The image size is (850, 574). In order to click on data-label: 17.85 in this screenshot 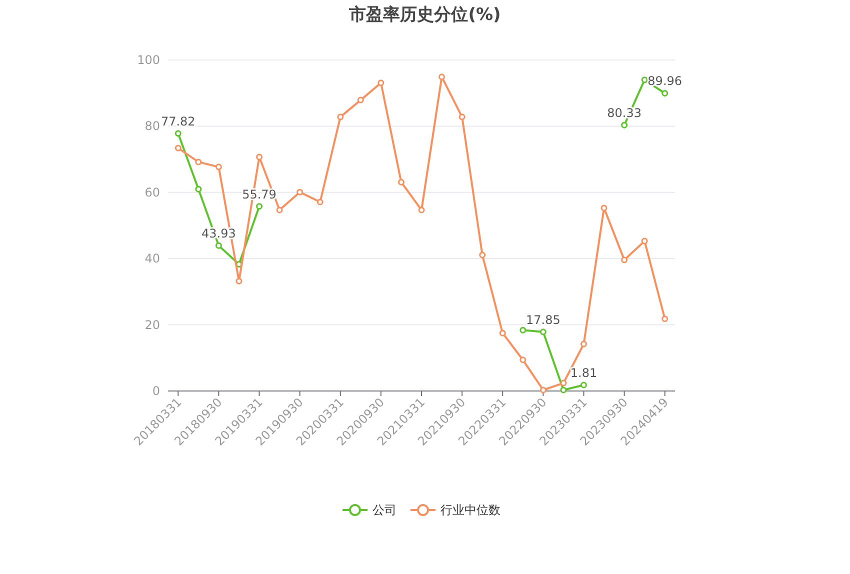, I will do `click(543, 319)`.